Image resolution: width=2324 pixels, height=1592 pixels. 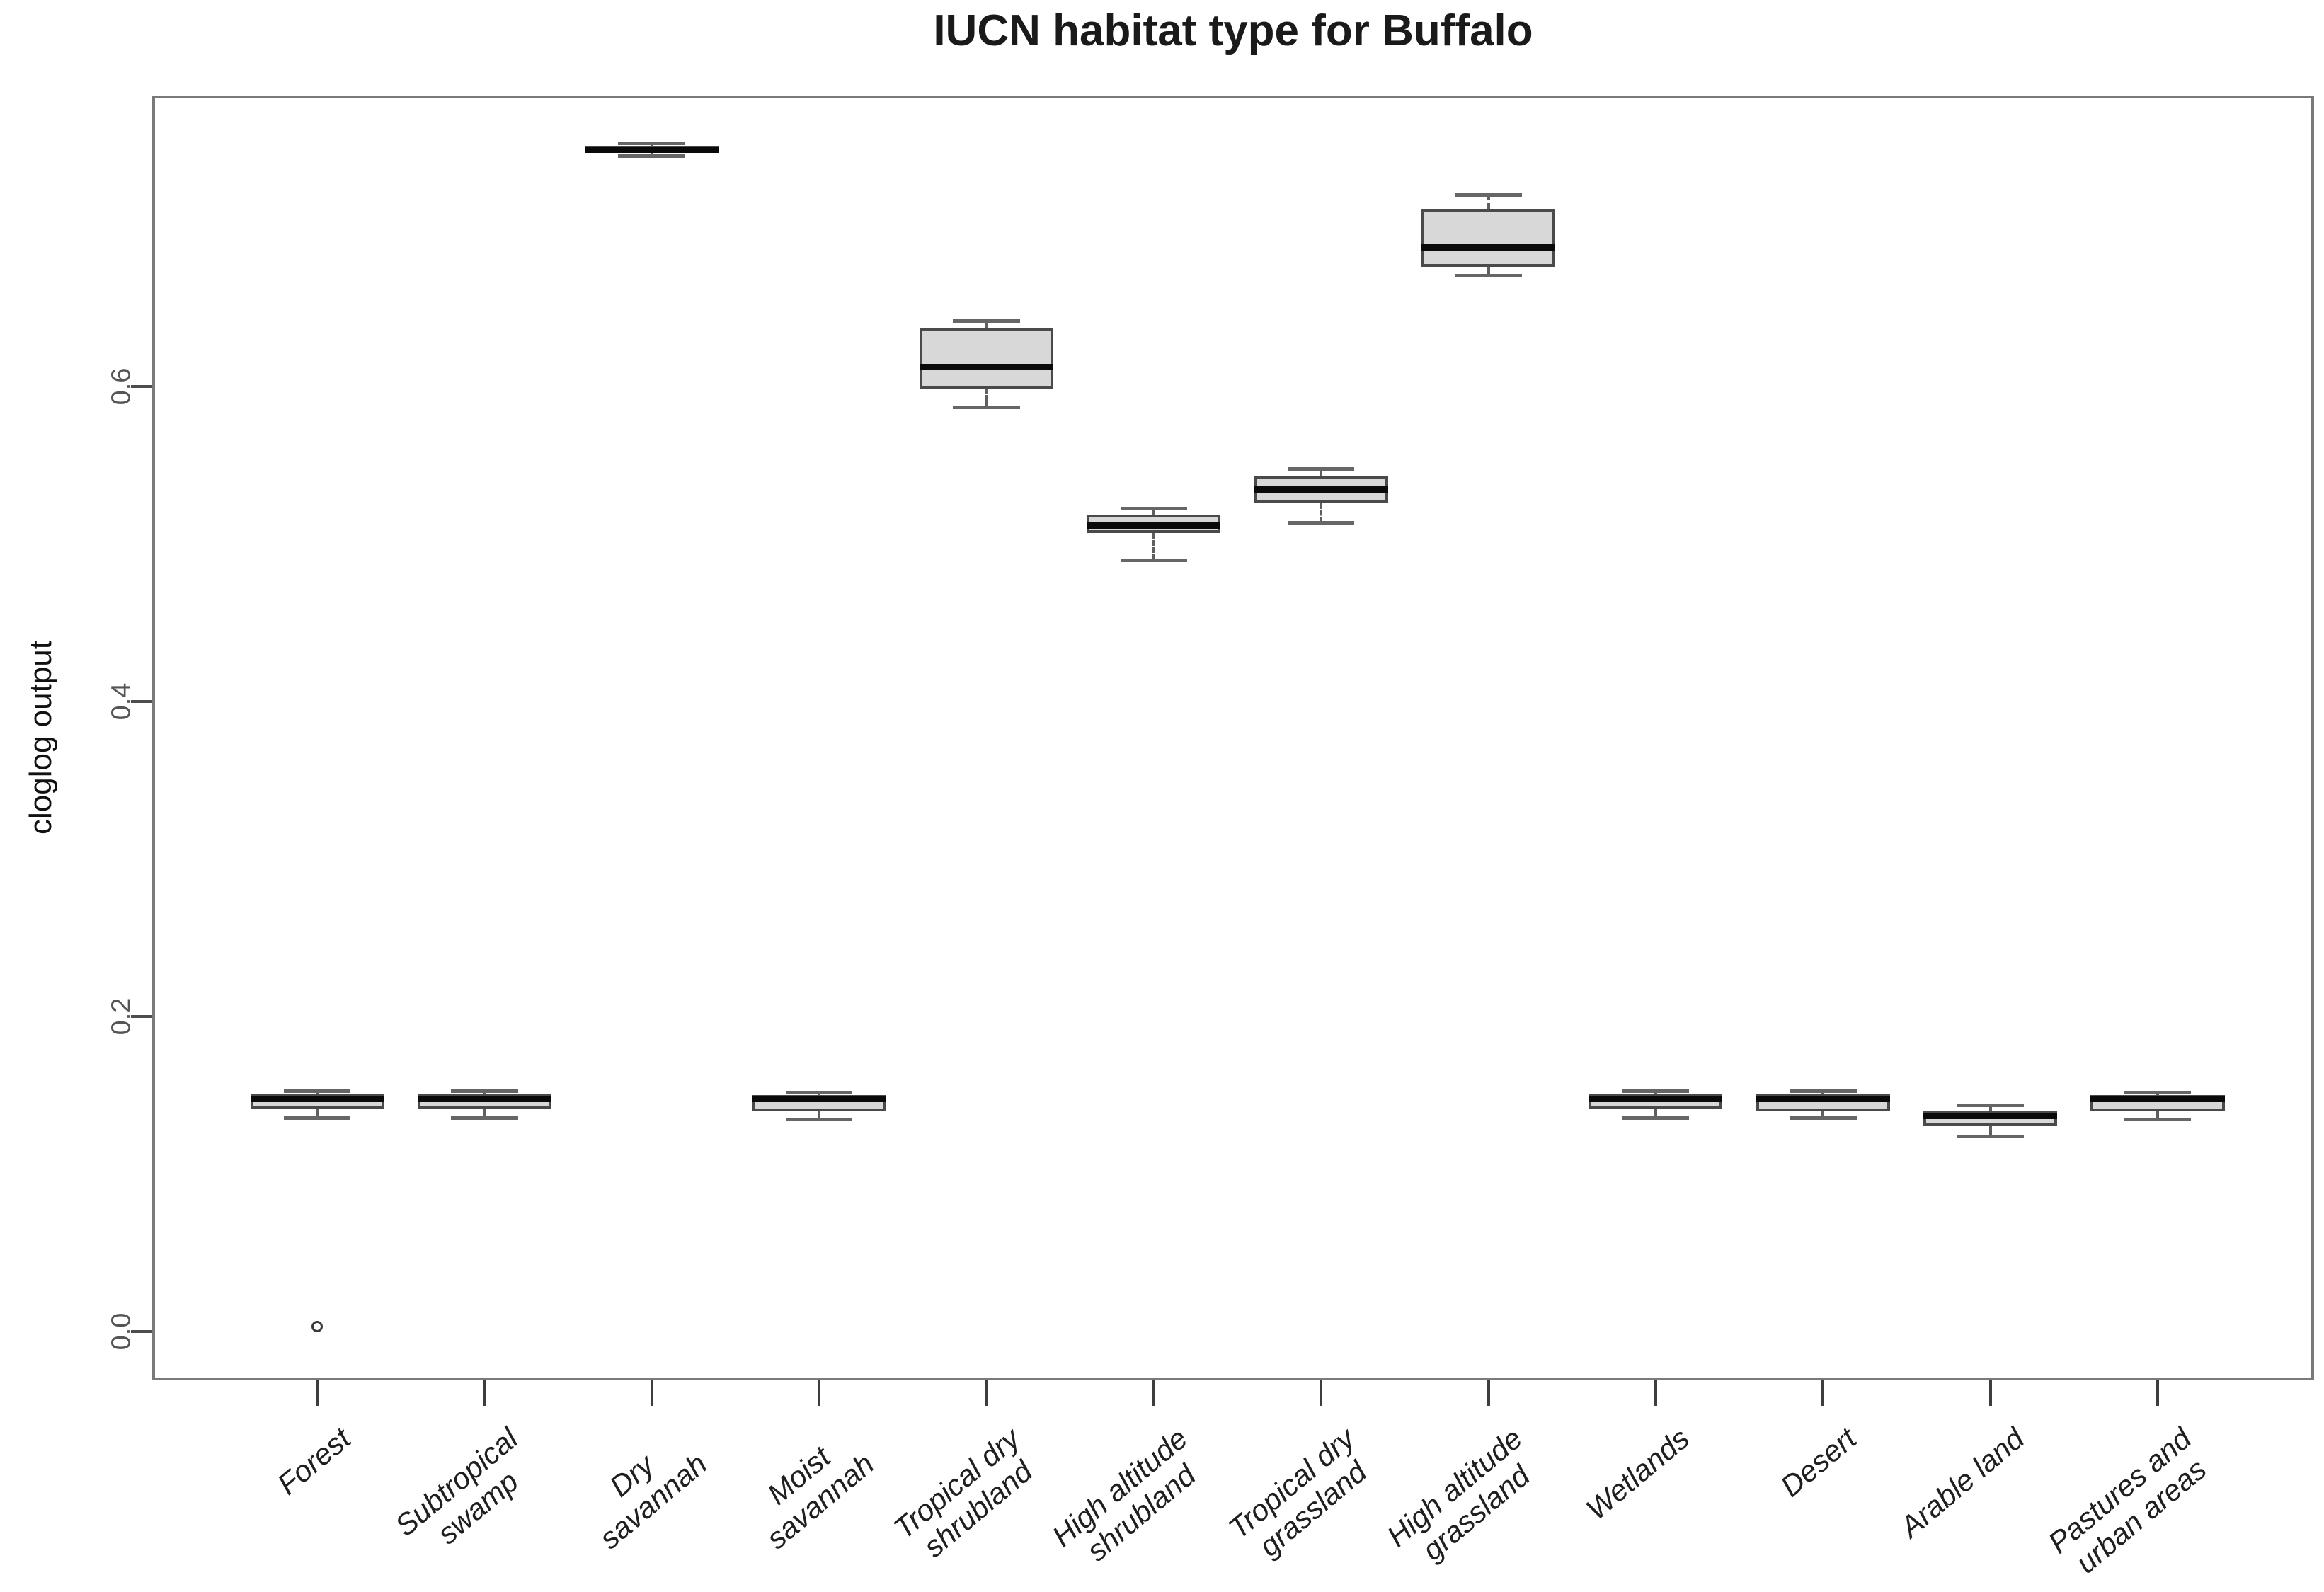 What do you see at coordinates (1961, 1482) in the screenshot?
I see `x-tick-label: Arable land` at bounding box center [1961, 1482].